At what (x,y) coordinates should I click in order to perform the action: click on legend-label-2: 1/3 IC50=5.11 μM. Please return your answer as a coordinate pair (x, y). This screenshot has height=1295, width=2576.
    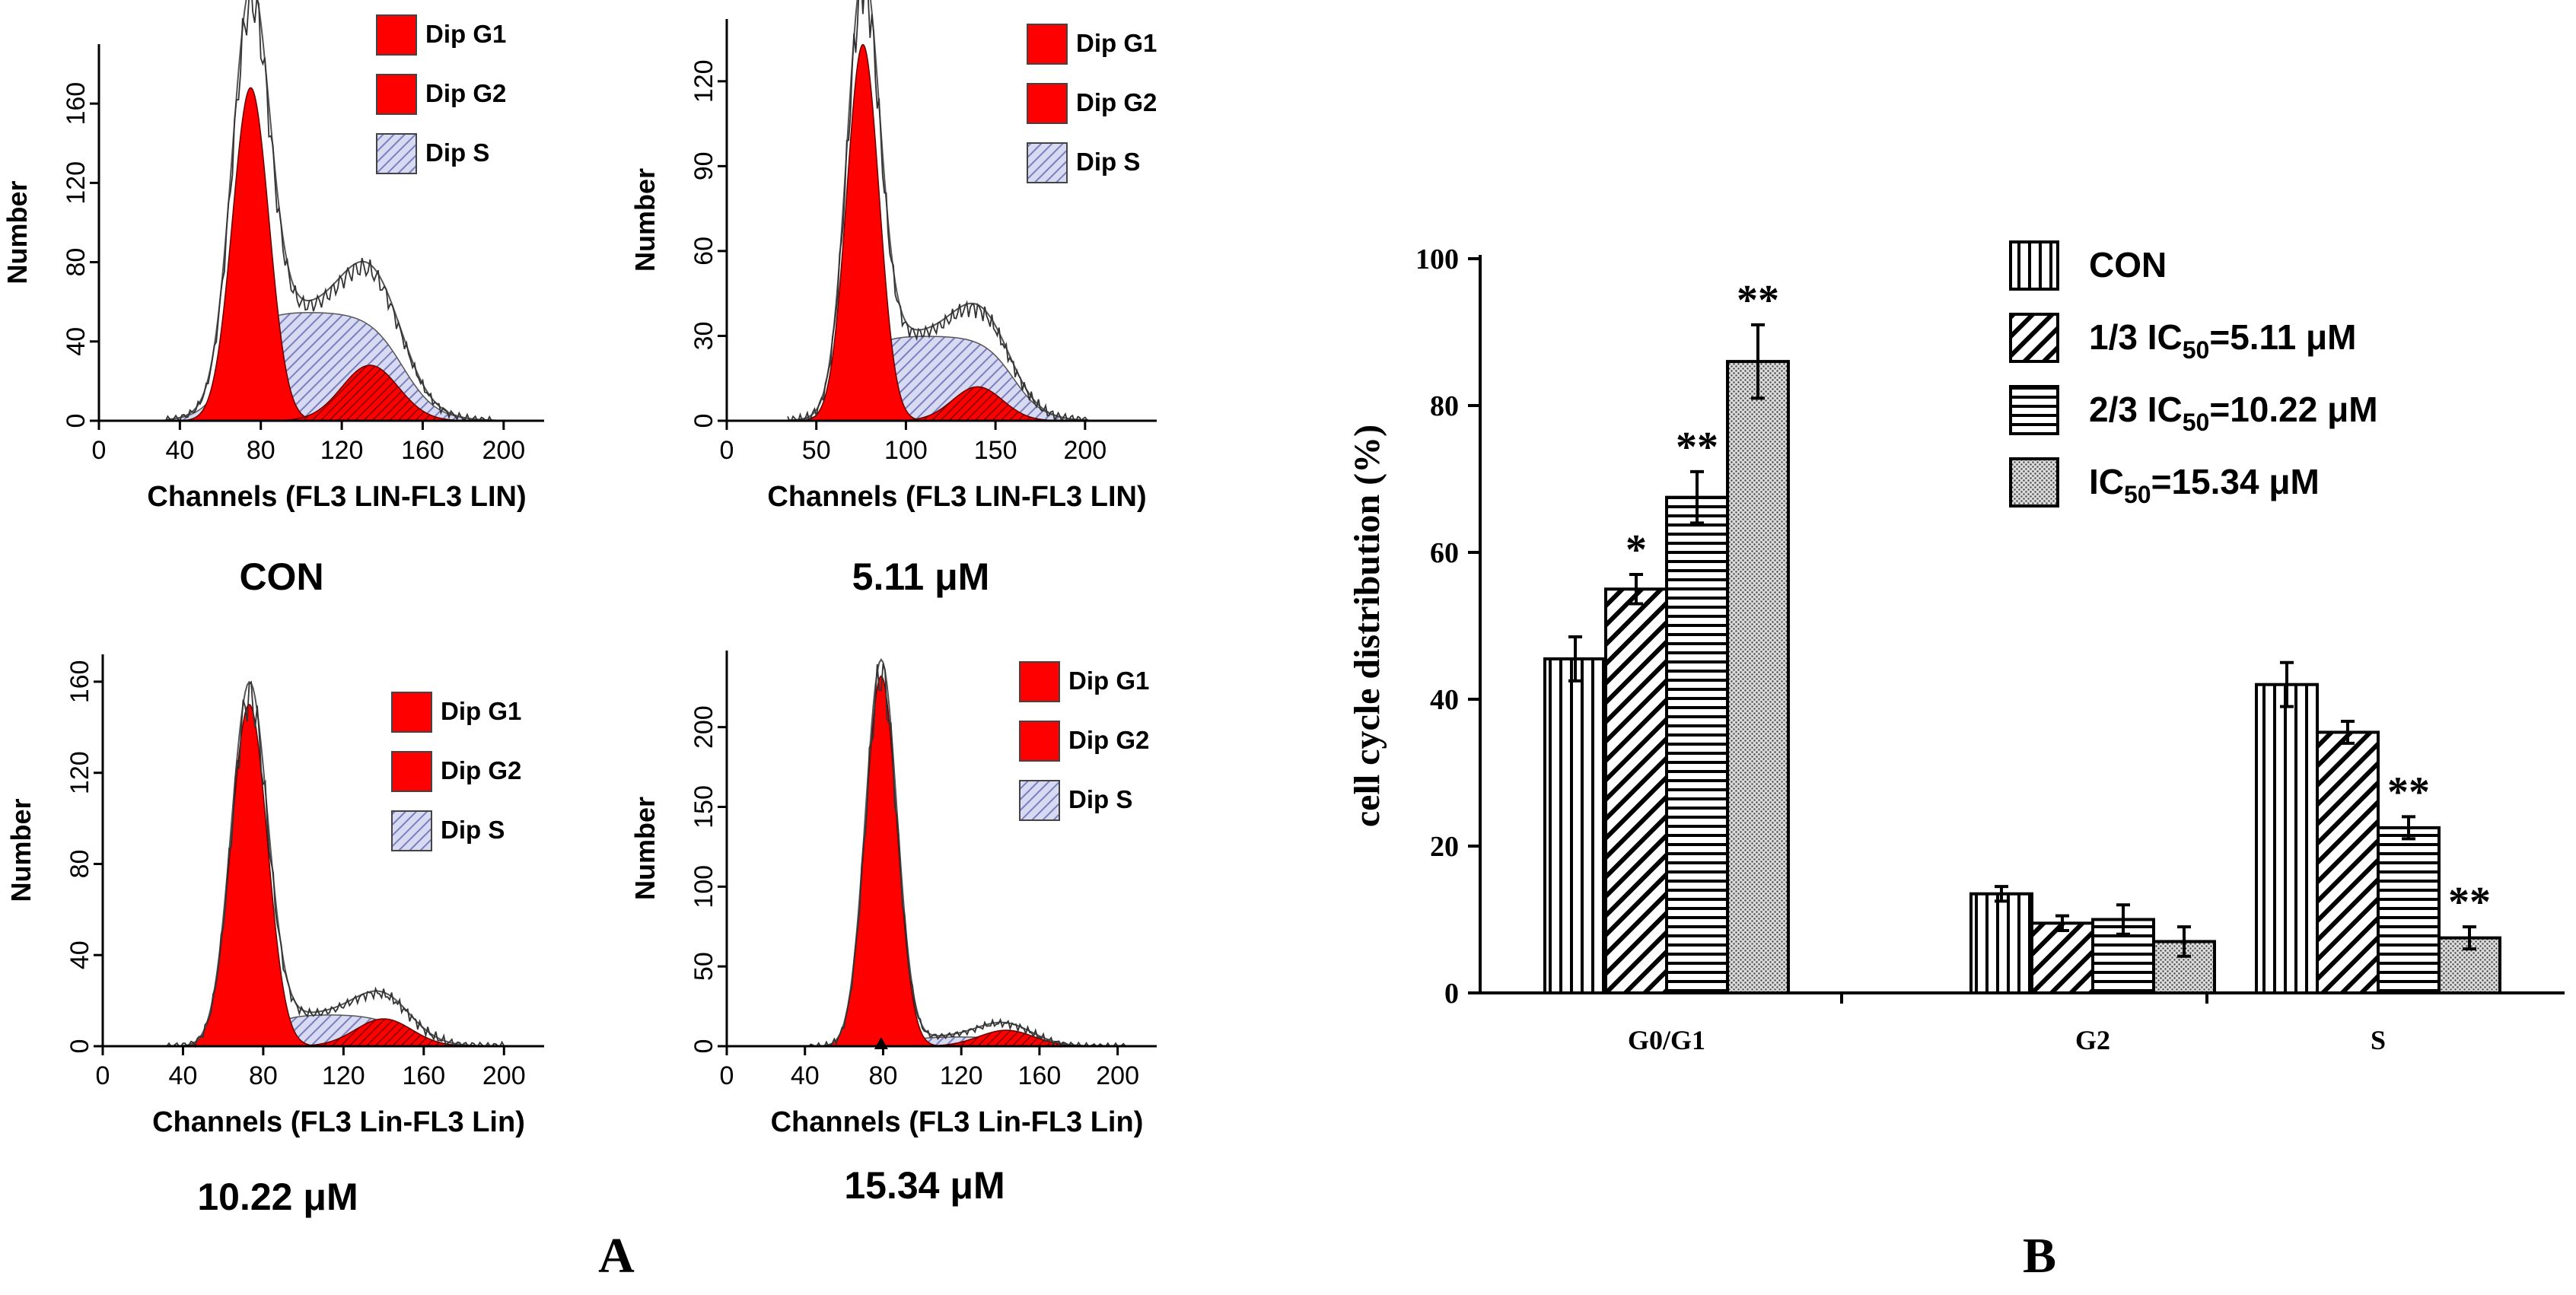
    Looking at the image, I should click on (2222, 341).